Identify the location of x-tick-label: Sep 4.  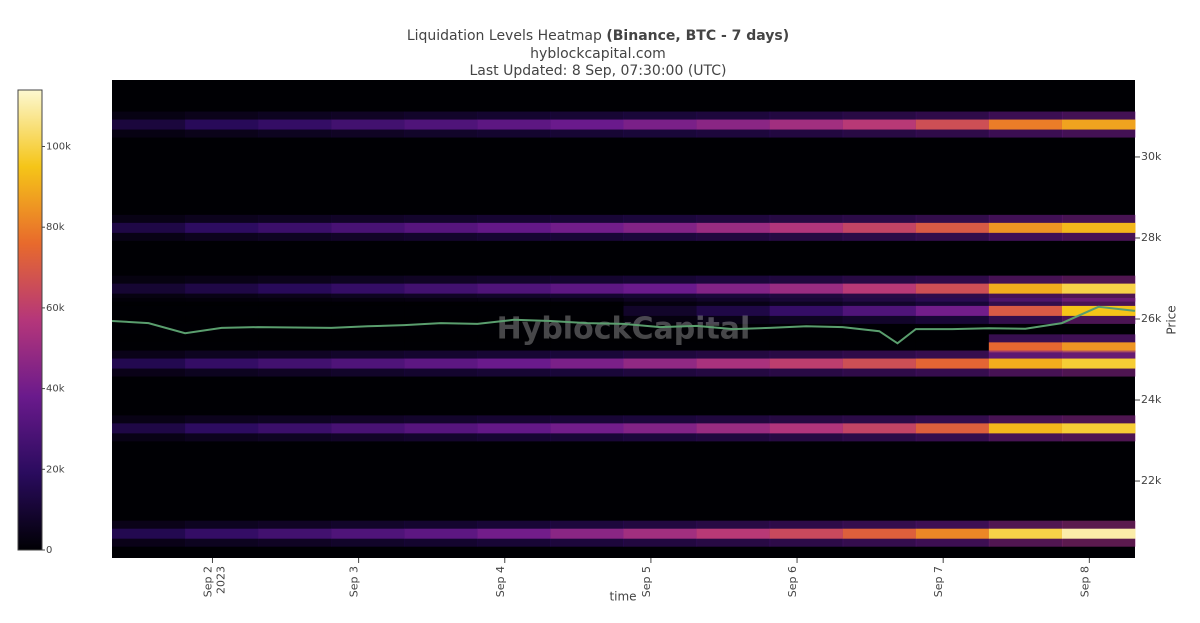
(500, 581).